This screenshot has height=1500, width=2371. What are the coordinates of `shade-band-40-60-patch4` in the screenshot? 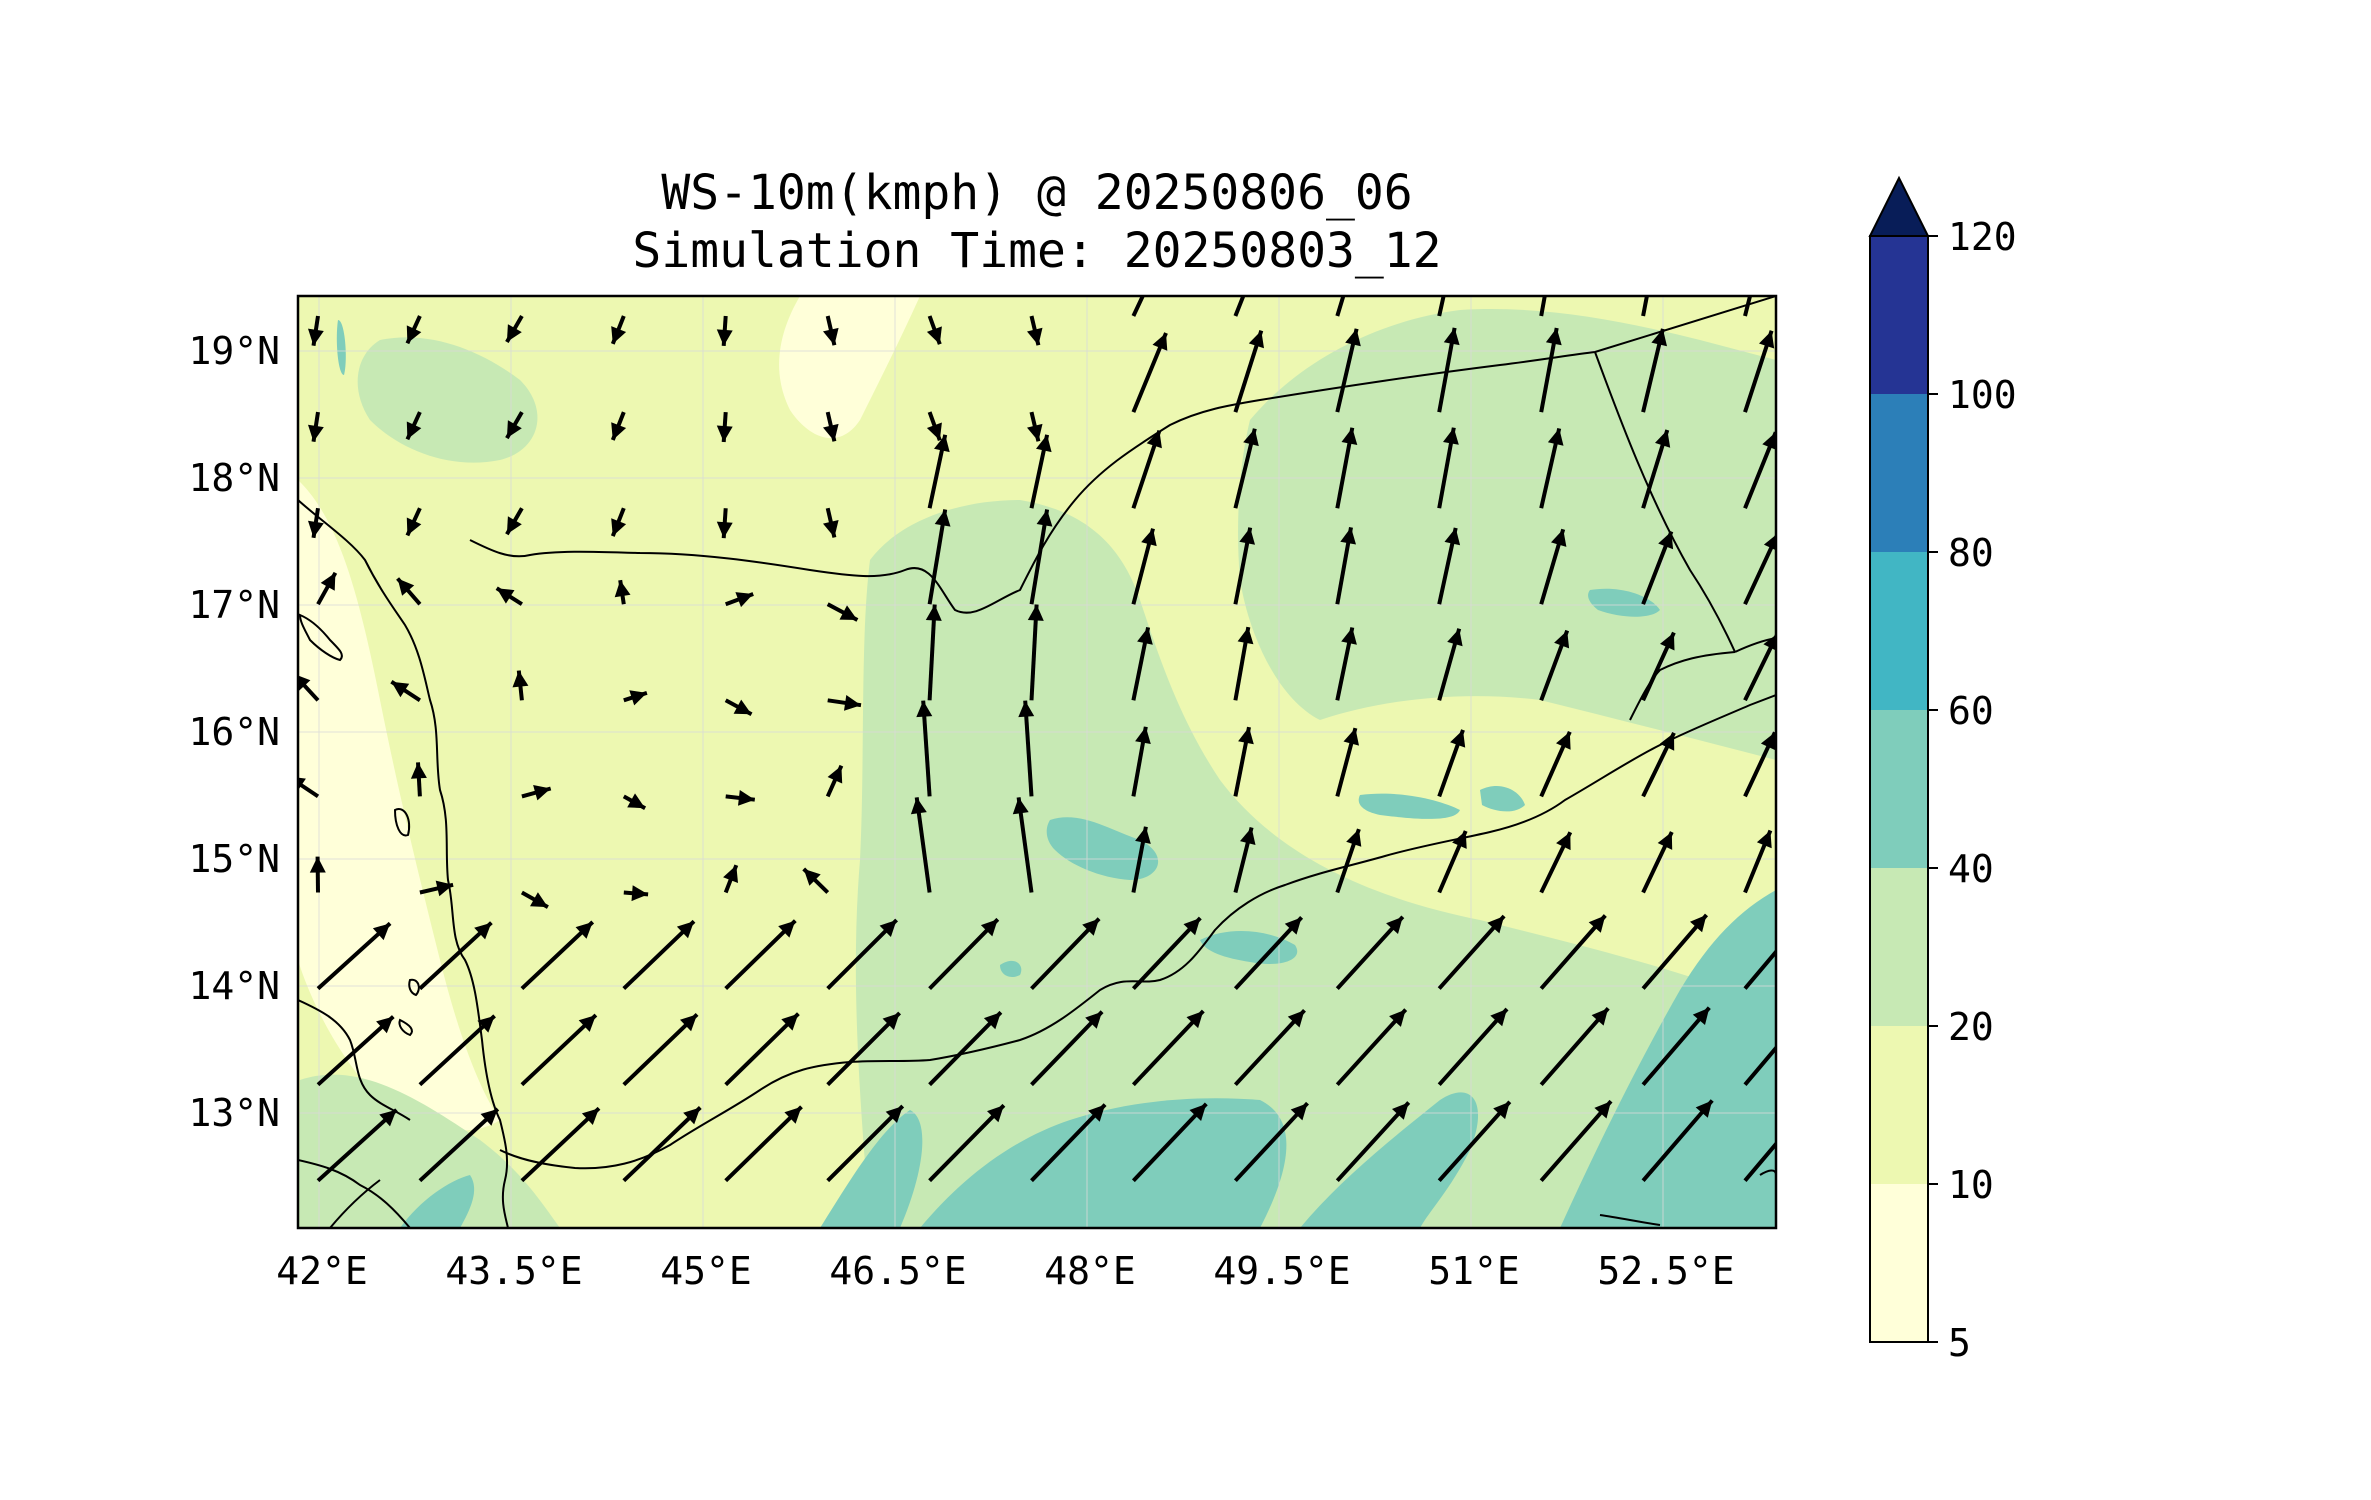 It's located at (1502, 798).